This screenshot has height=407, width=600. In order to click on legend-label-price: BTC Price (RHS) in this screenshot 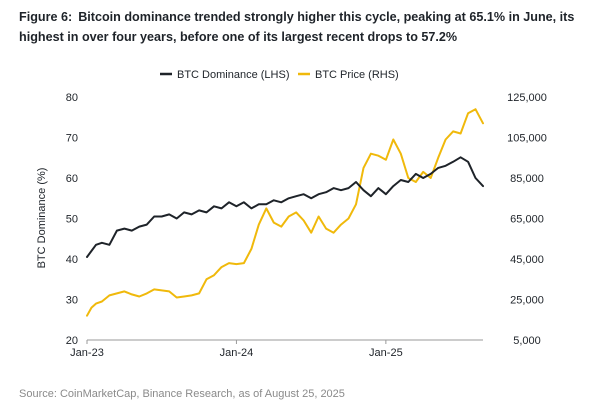, I will do `click(357, 75)`.